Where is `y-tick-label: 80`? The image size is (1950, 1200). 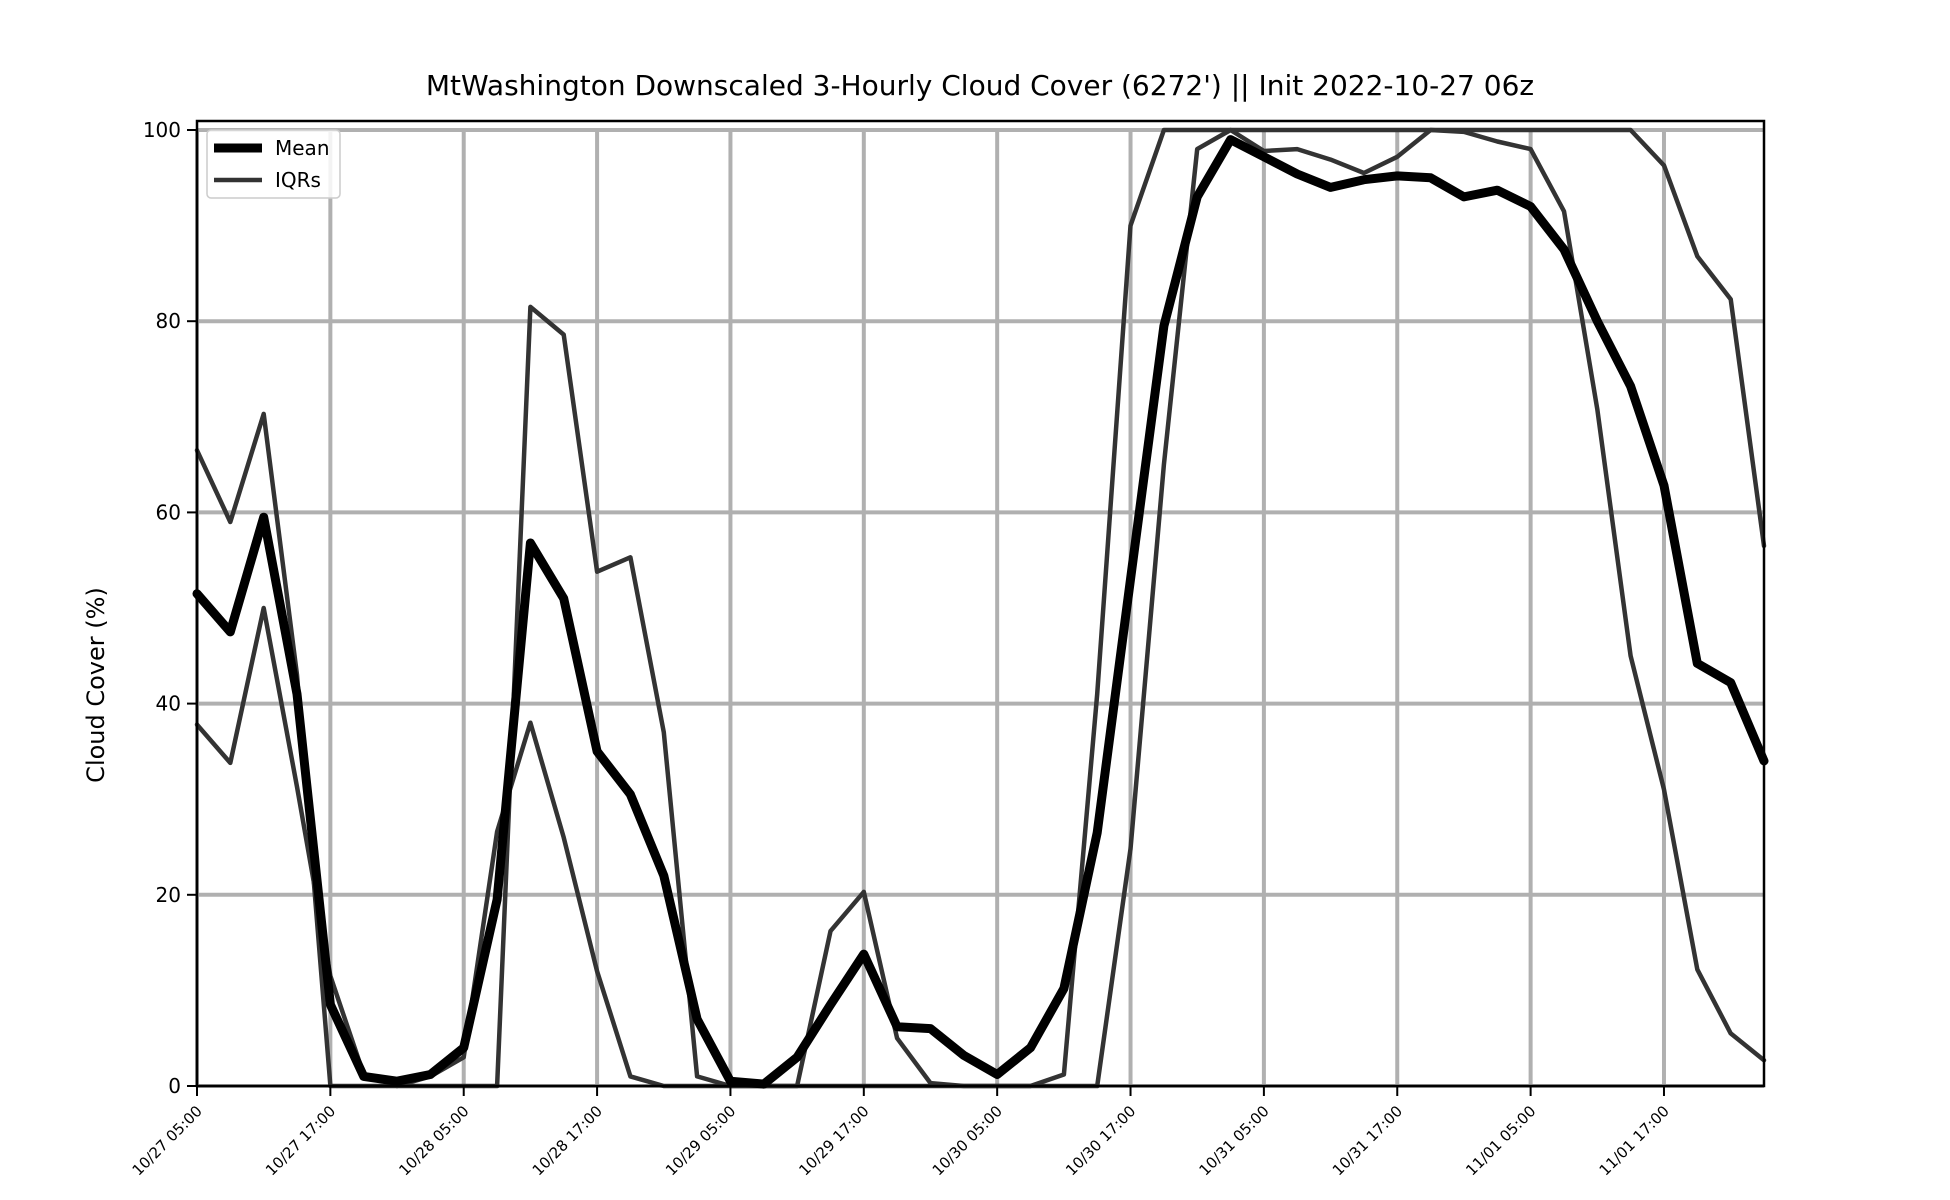 y-tick-label: 80 is located at coordinates (168, 321).